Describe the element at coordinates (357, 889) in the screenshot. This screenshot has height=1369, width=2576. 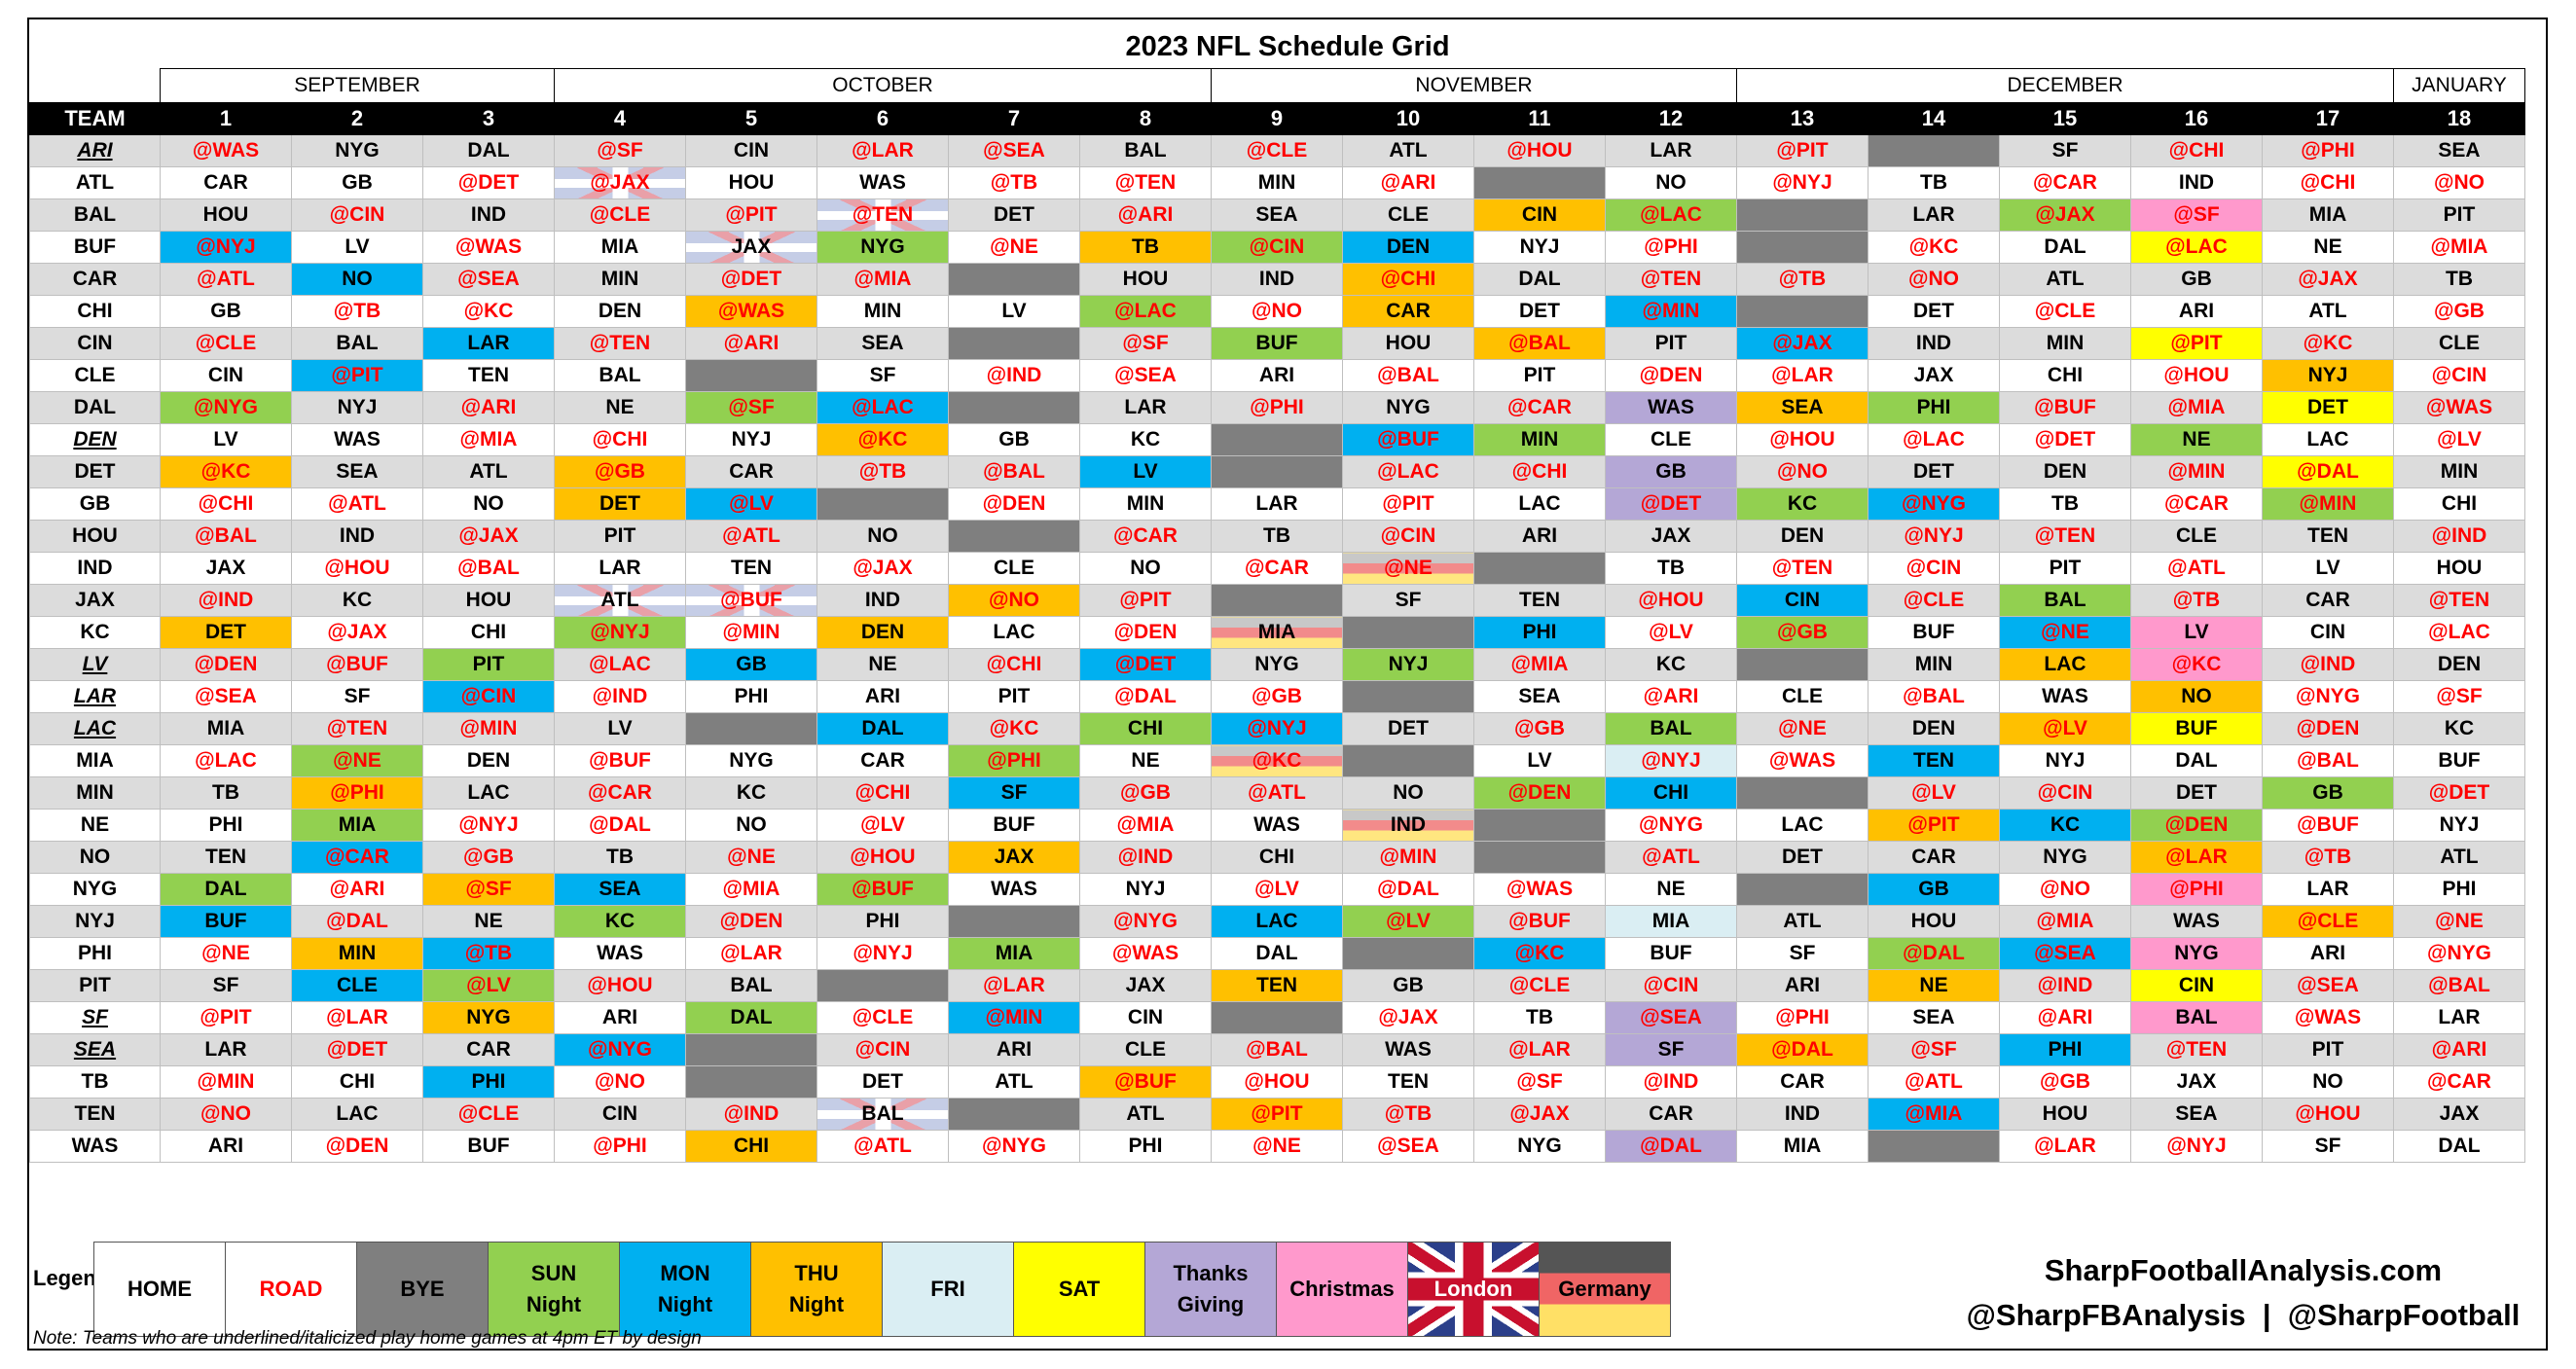
I see `game-cell: @ARI` at that location.